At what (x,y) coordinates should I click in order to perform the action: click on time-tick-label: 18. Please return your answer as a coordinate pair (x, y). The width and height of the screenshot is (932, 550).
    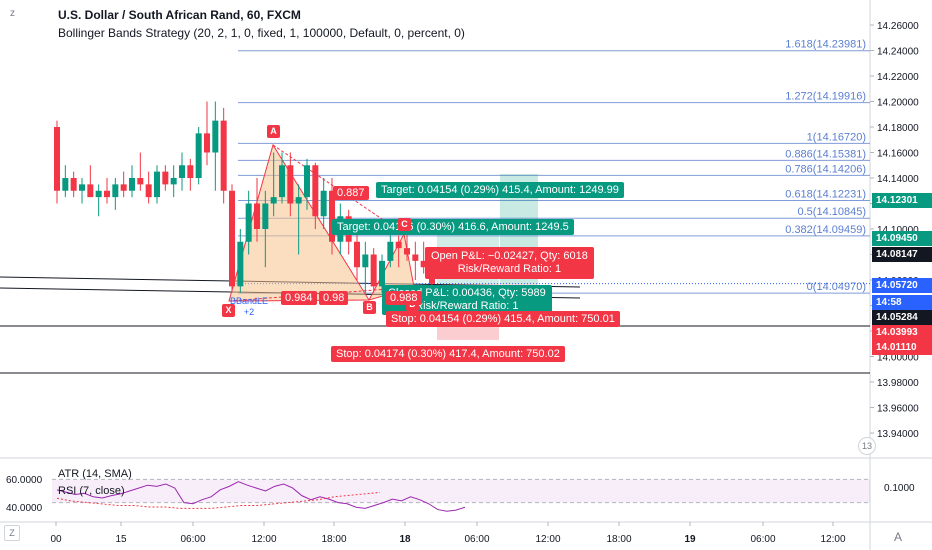
    Looking at the image, I should click on (405, 539).